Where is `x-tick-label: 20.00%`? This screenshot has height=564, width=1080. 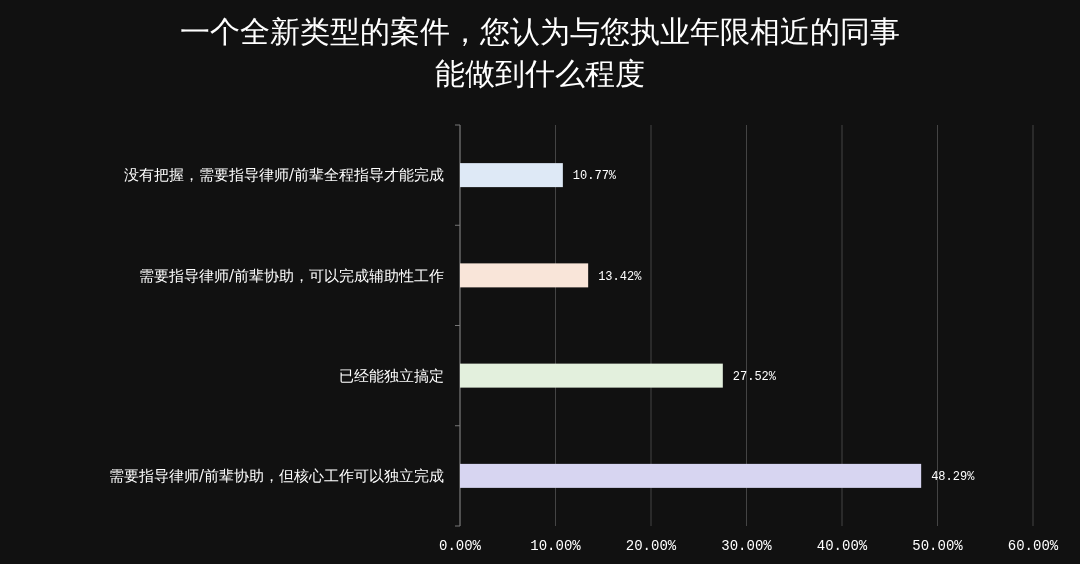 x-tick-label: 20.00% is located at coordinates (651, 546).